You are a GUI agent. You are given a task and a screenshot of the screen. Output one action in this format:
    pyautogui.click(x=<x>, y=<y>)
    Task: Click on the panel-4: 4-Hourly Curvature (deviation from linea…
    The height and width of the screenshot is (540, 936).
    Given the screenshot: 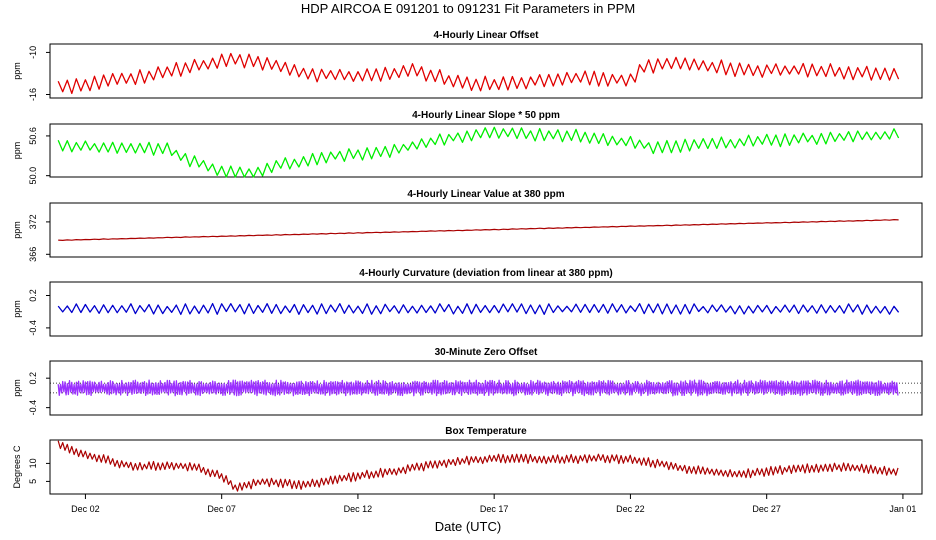 What is the action you would take?
    pyautogui.click(x=467, y=302)
    